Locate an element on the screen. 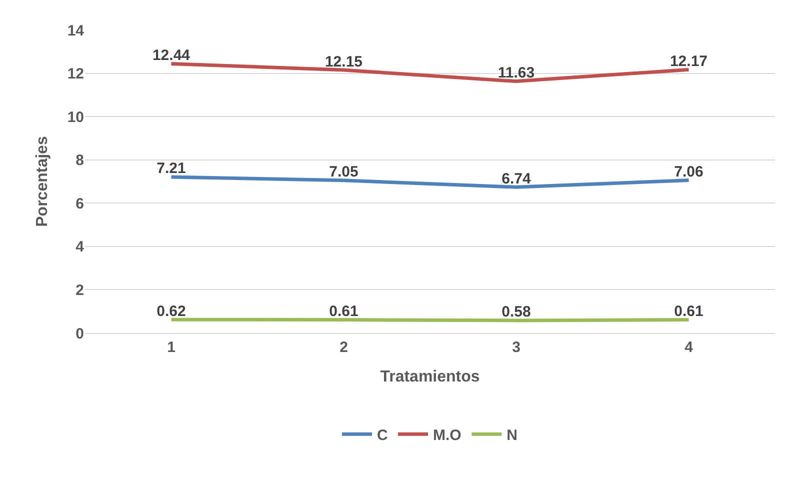 The width and height of the screenshot is (795, 481). x-tick-label: 1 is located at coordinates (171, 347).